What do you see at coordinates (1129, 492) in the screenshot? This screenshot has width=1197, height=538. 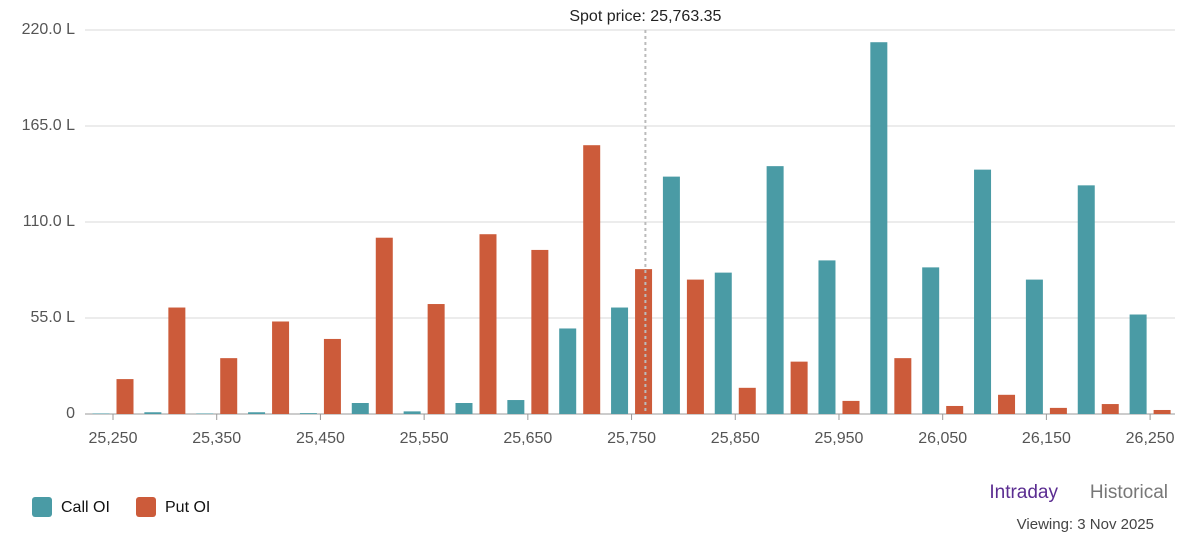 I see `view-tab: Historical` at bounding box center [1129, 492].